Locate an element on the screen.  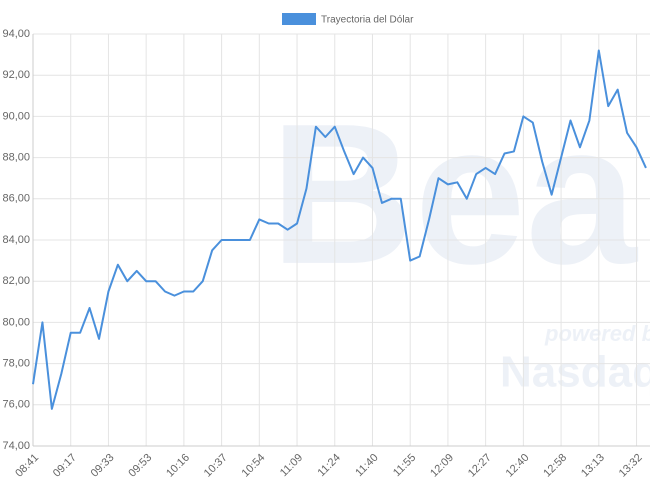
y-tick-label: 80,00 is located at coordinates (16, 322).